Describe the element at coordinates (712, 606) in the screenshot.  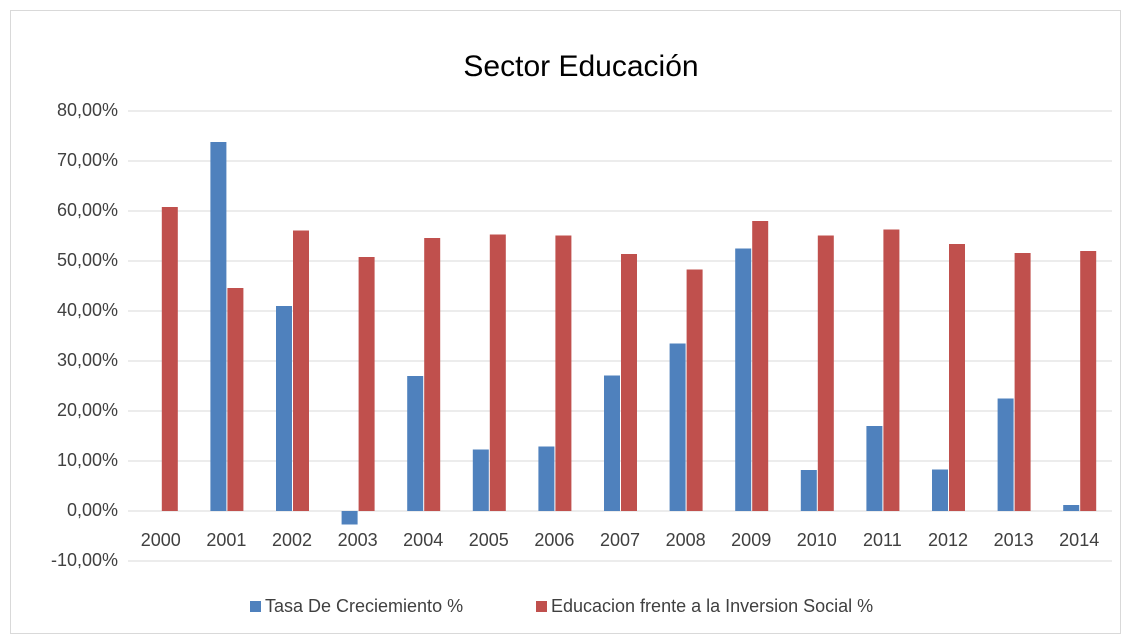
I see `legend-label: Educacion frente a la Inversion Social %` at that location.